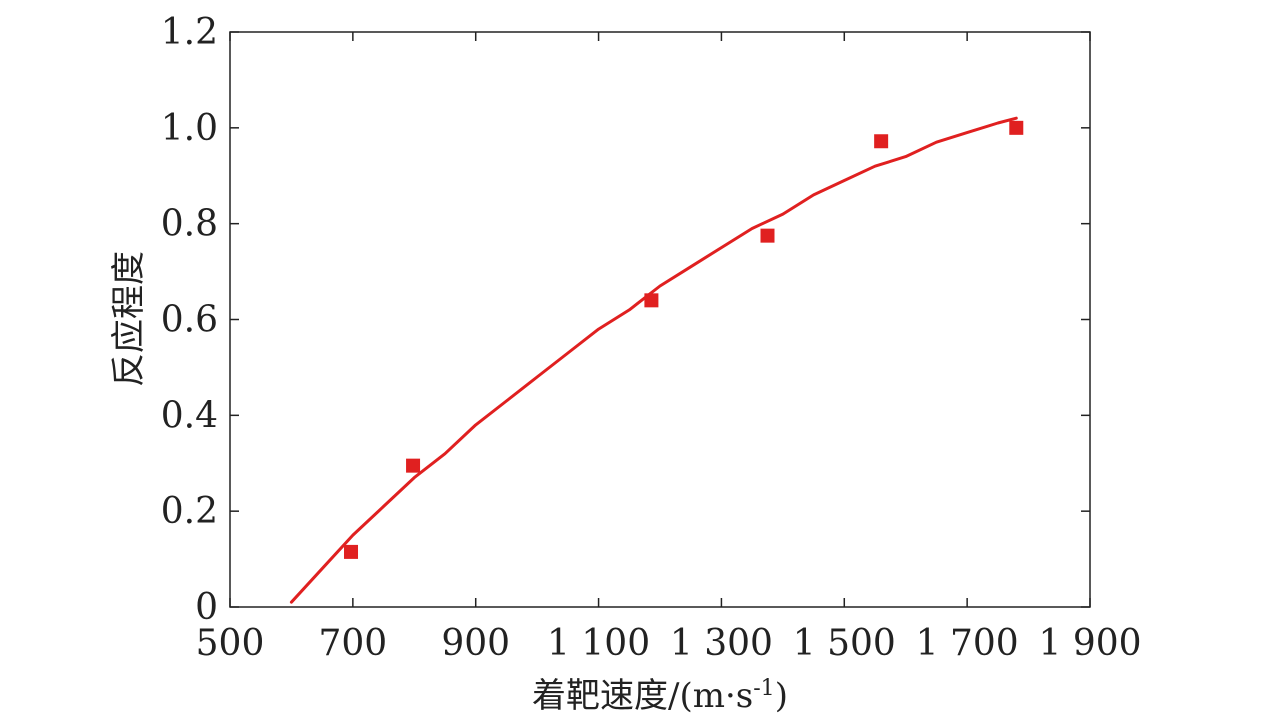  I want to click on y-tick-label: 0, so click(206, 607).